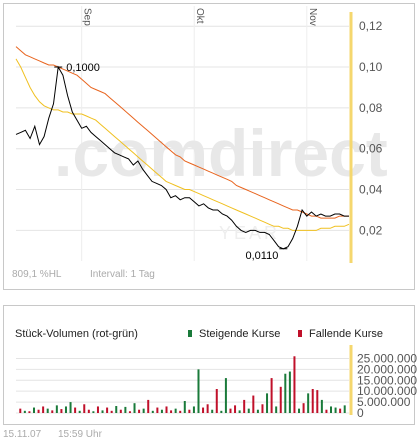  Describe the element at coordinates (87, 17) in the screenshot. I see `month-label: Sep` at that location.